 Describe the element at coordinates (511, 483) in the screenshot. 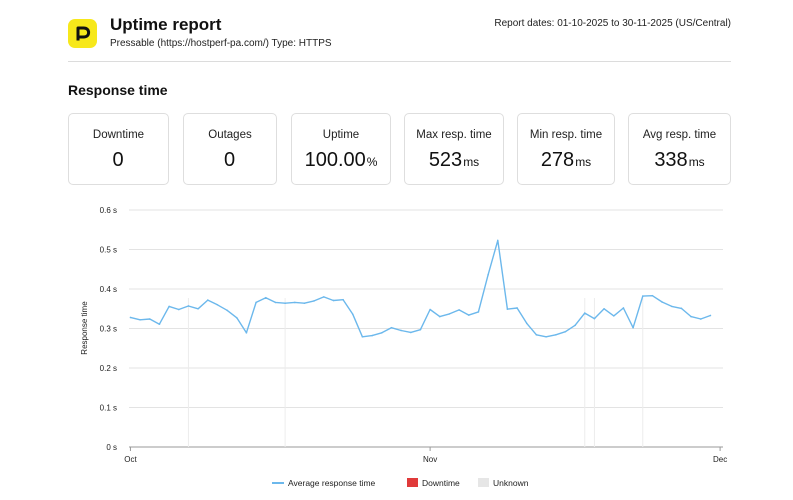

I see `legend-label: Unknown` at that location.